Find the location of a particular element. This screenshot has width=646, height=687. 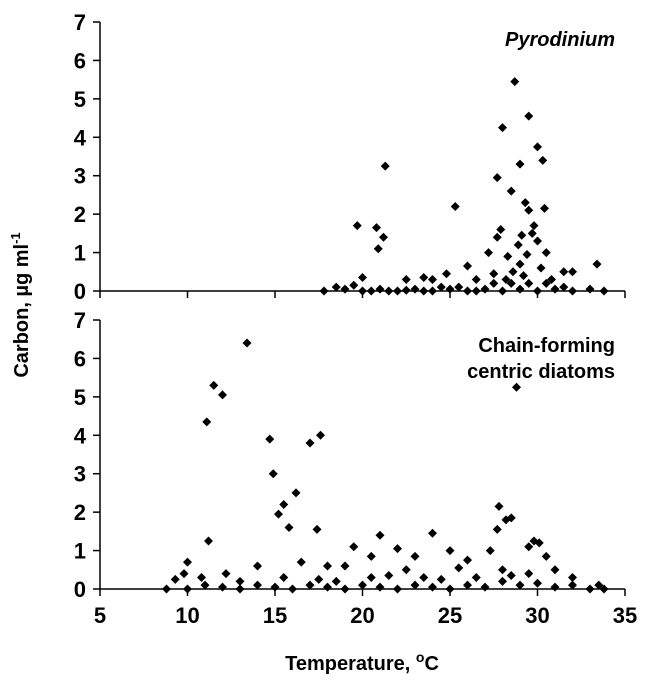

y-tick-label: 7 is located at coordinates (80, 320).